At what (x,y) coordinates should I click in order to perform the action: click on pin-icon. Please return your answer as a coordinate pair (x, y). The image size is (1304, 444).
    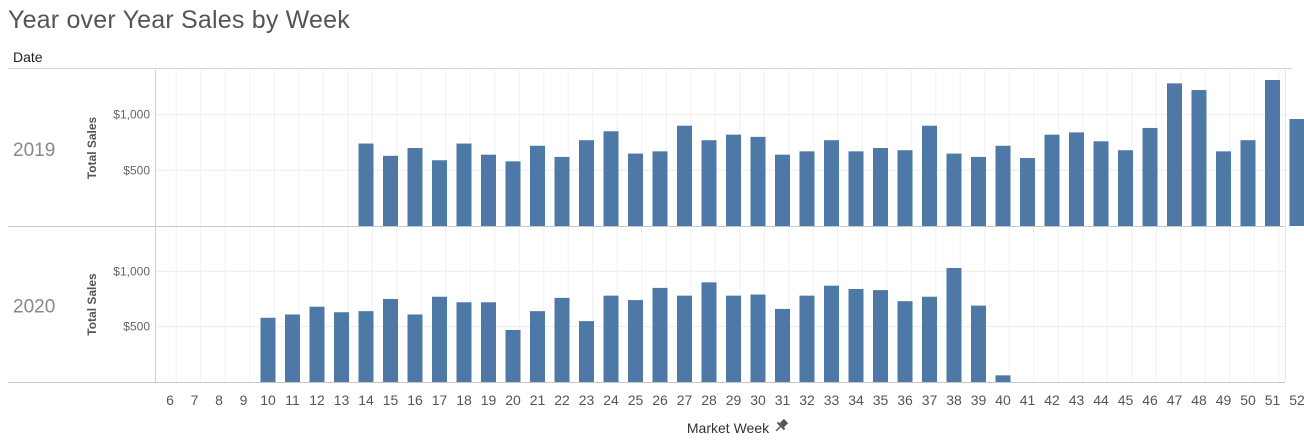
    Looking at the image, I should click on (781, 425).